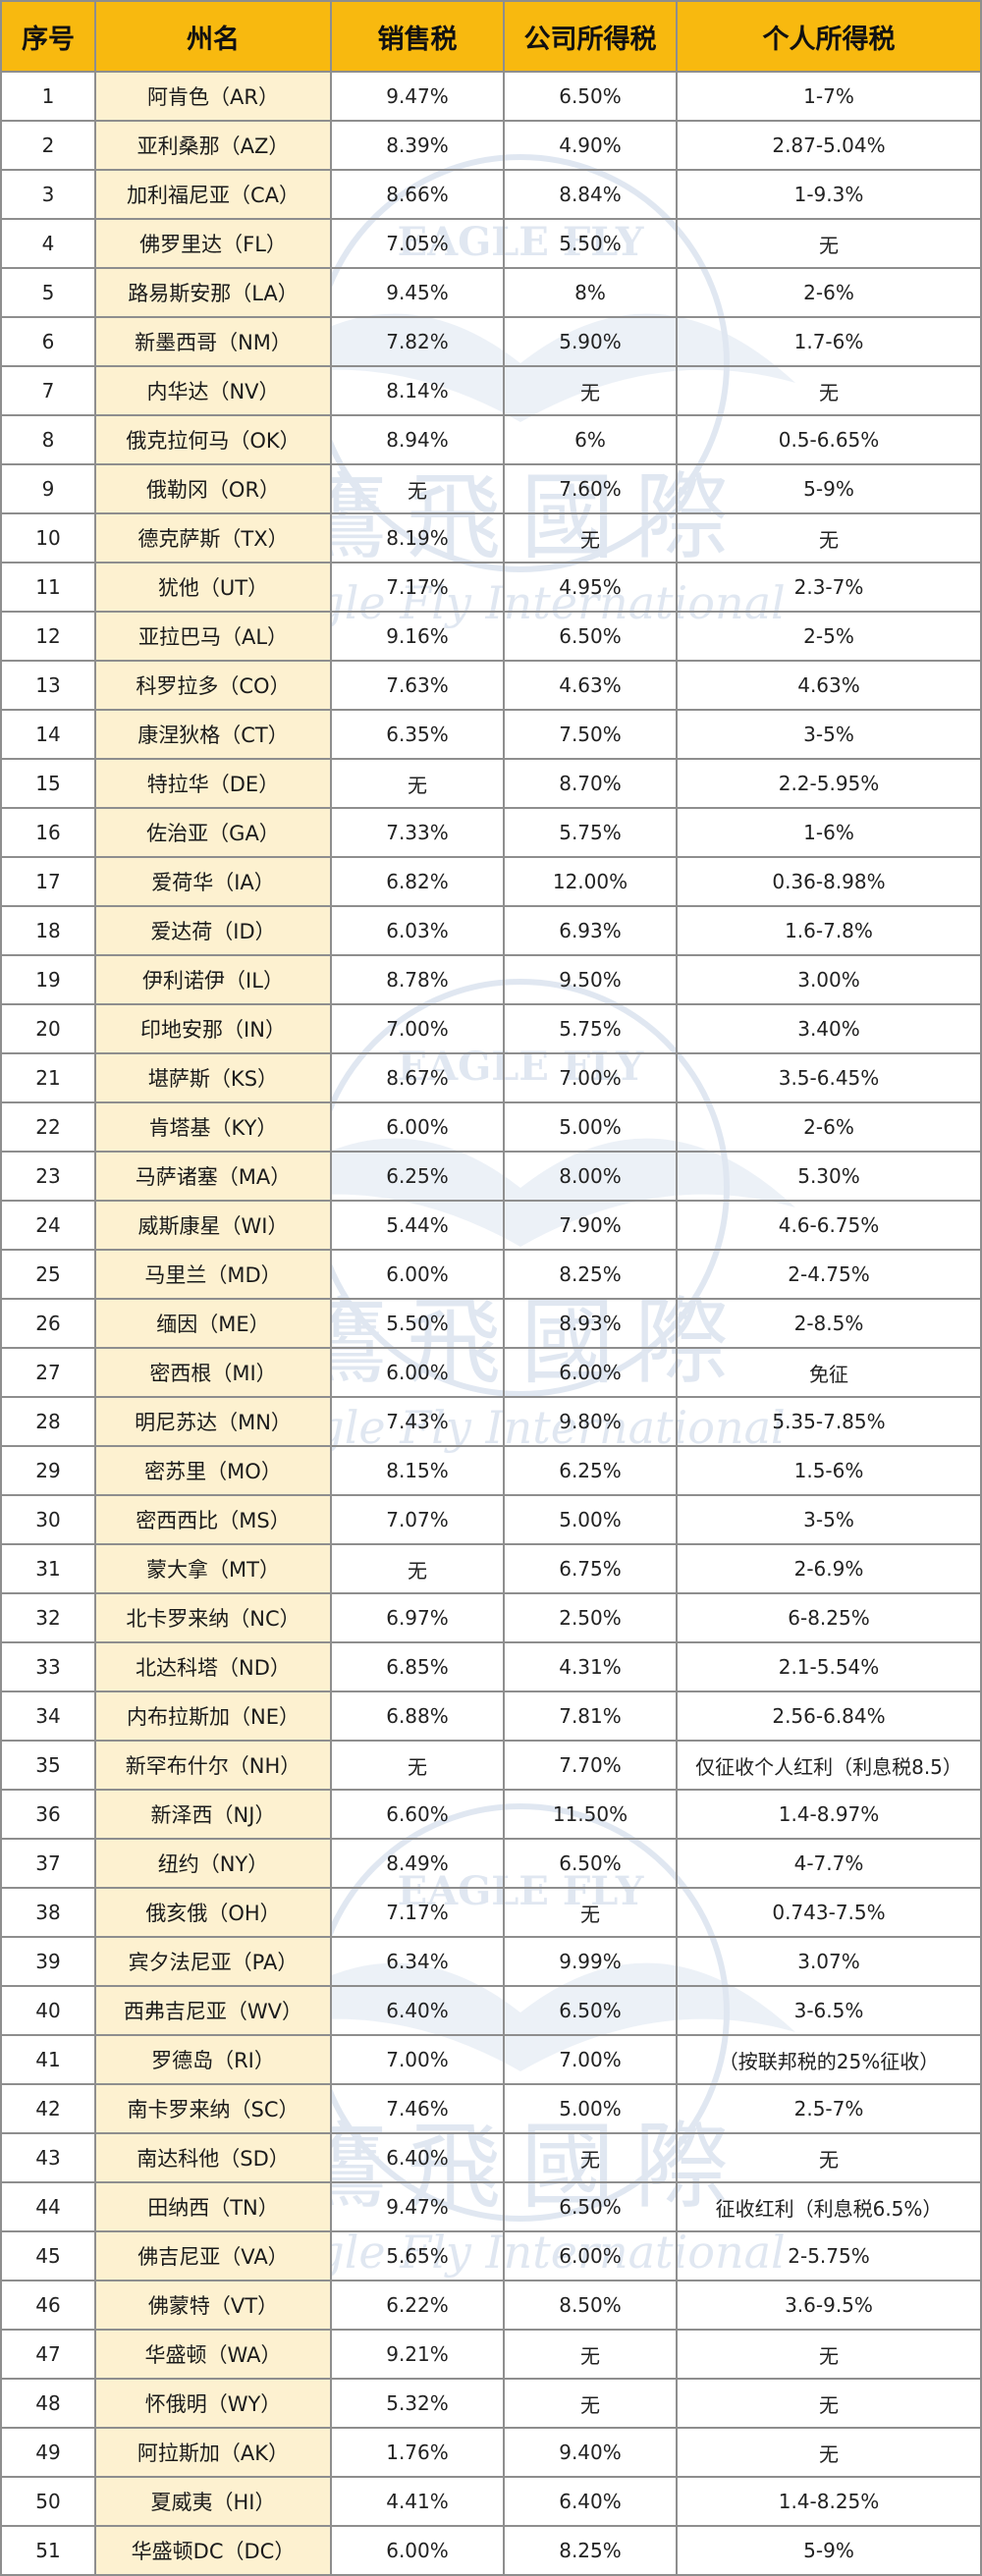 This screenshot has height=2576, width=982. I want to click on table-row: 20 印地安那（IN） 7.00% 5.75% 3.40%, so click(491, 1028).